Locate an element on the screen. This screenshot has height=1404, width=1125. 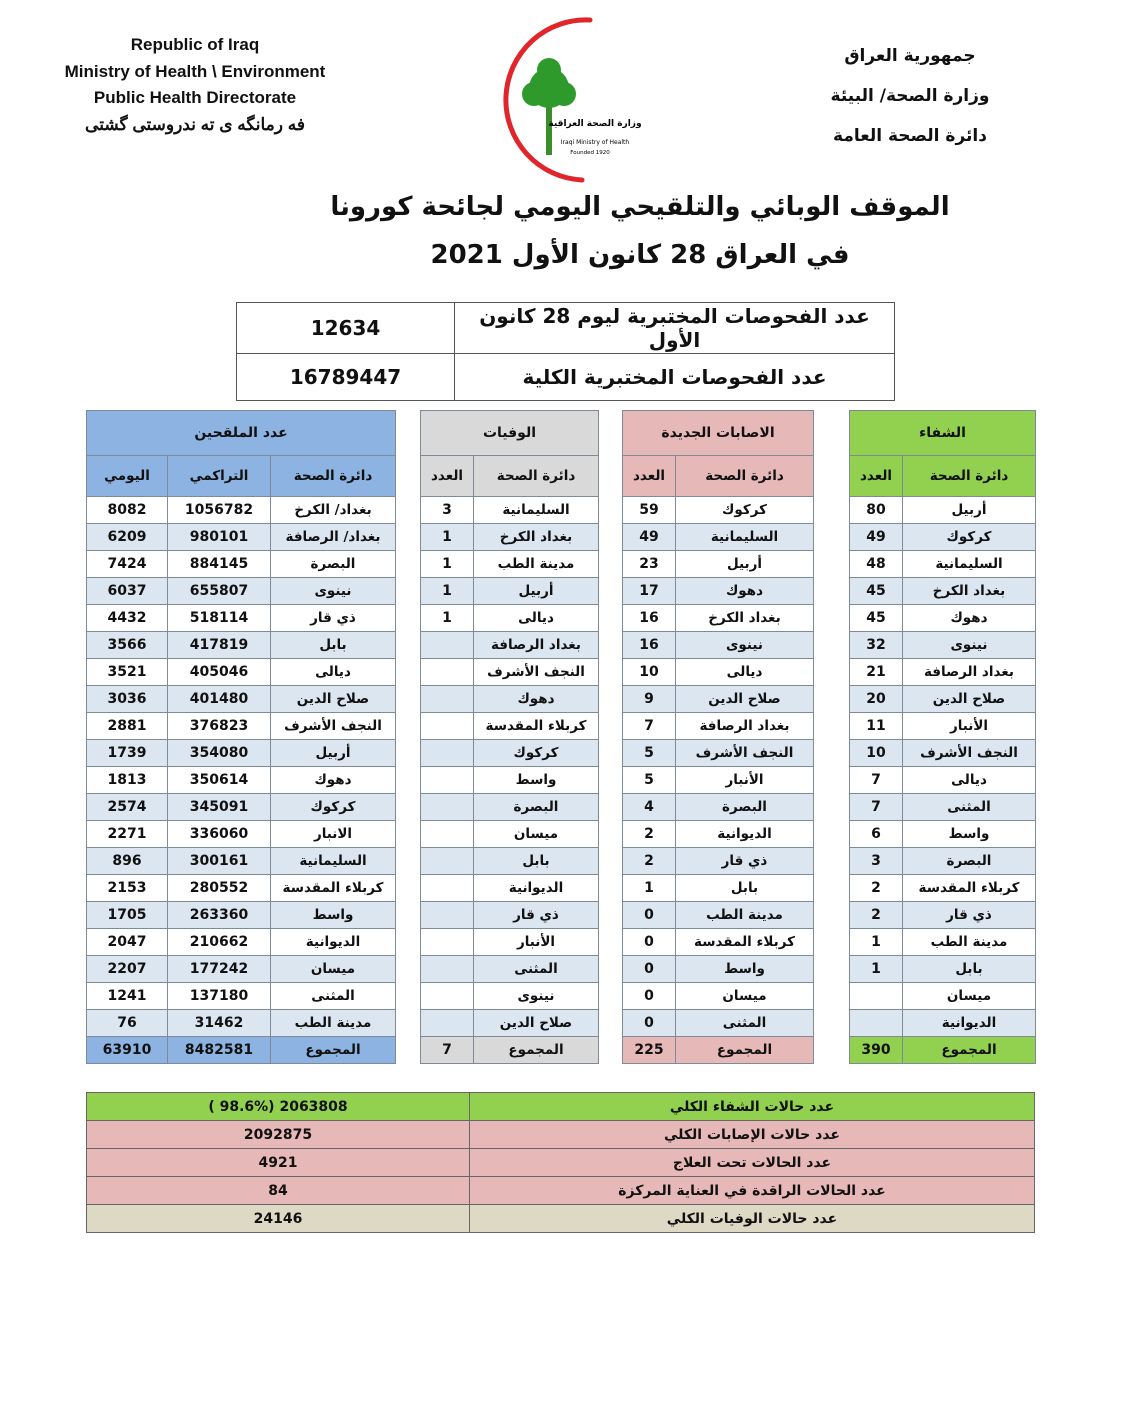
section-new-cases: الاصابات الجديدة is located at coordinates (718, 433).